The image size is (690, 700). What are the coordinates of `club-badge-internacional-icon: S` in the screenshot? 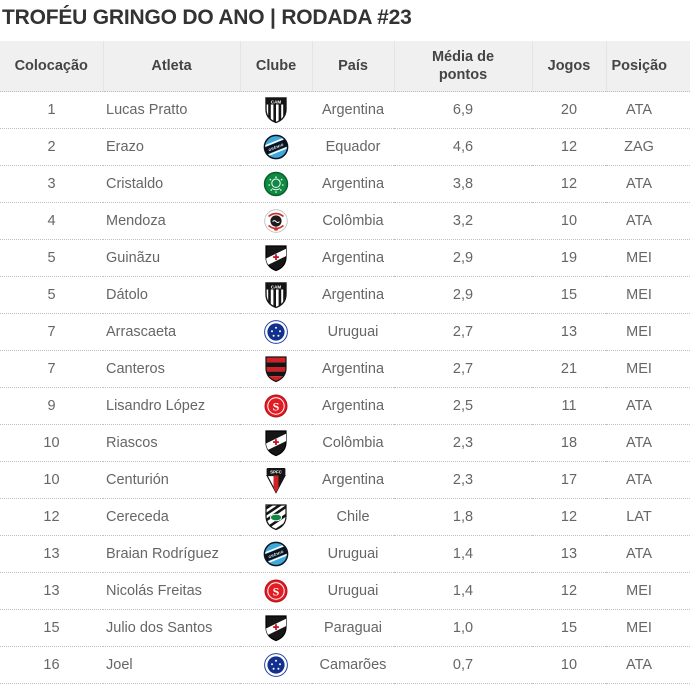 It's located at (276, 591).